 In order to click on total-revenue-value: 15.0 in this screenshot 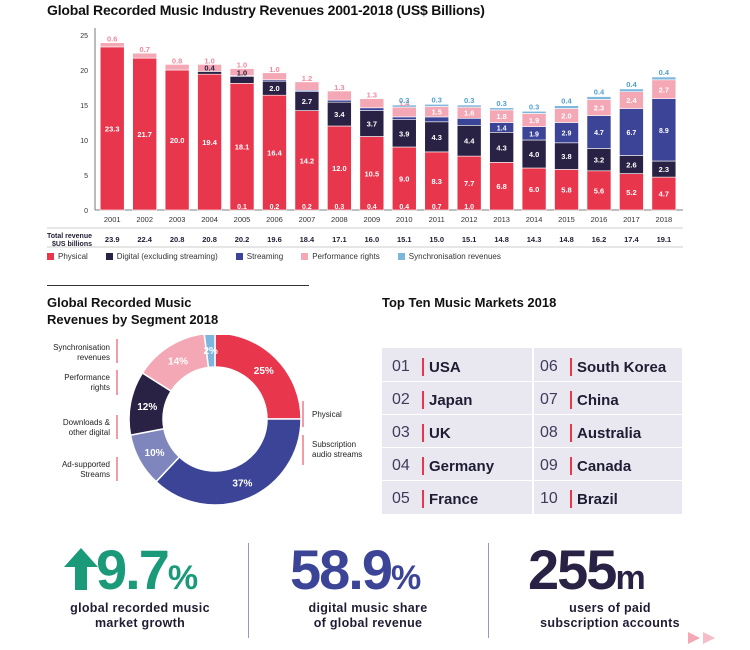, I will do `click(436, 239)`.